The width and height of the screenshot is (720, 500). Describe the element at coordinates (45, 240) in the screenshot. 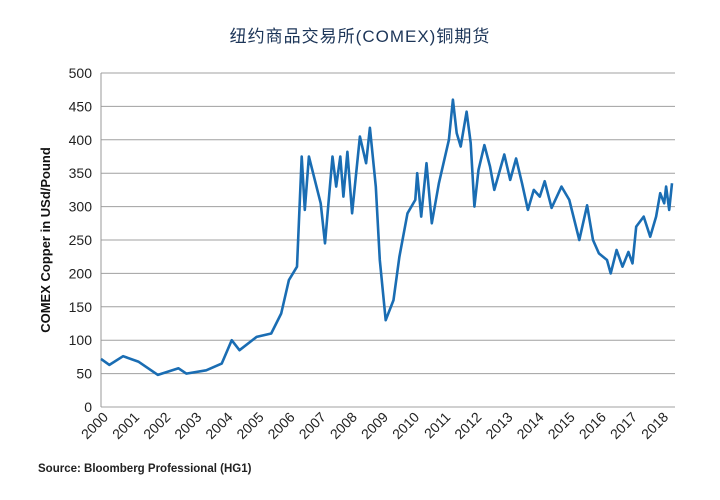

I see `y-axis-label: COMEX Copper in USd/Pound` at that location.